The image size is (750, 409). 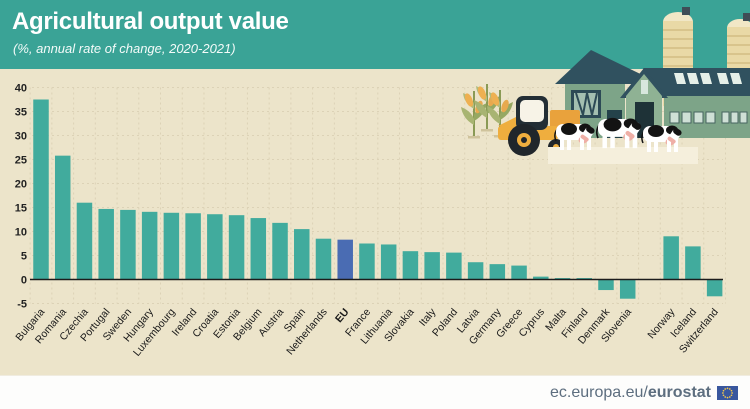 What do you see at coordinates (124, 48) in the screenshot?
I see `page-subtitle: (%, annual rate of change, 2020-2021)` at bounding box center [124, 48].